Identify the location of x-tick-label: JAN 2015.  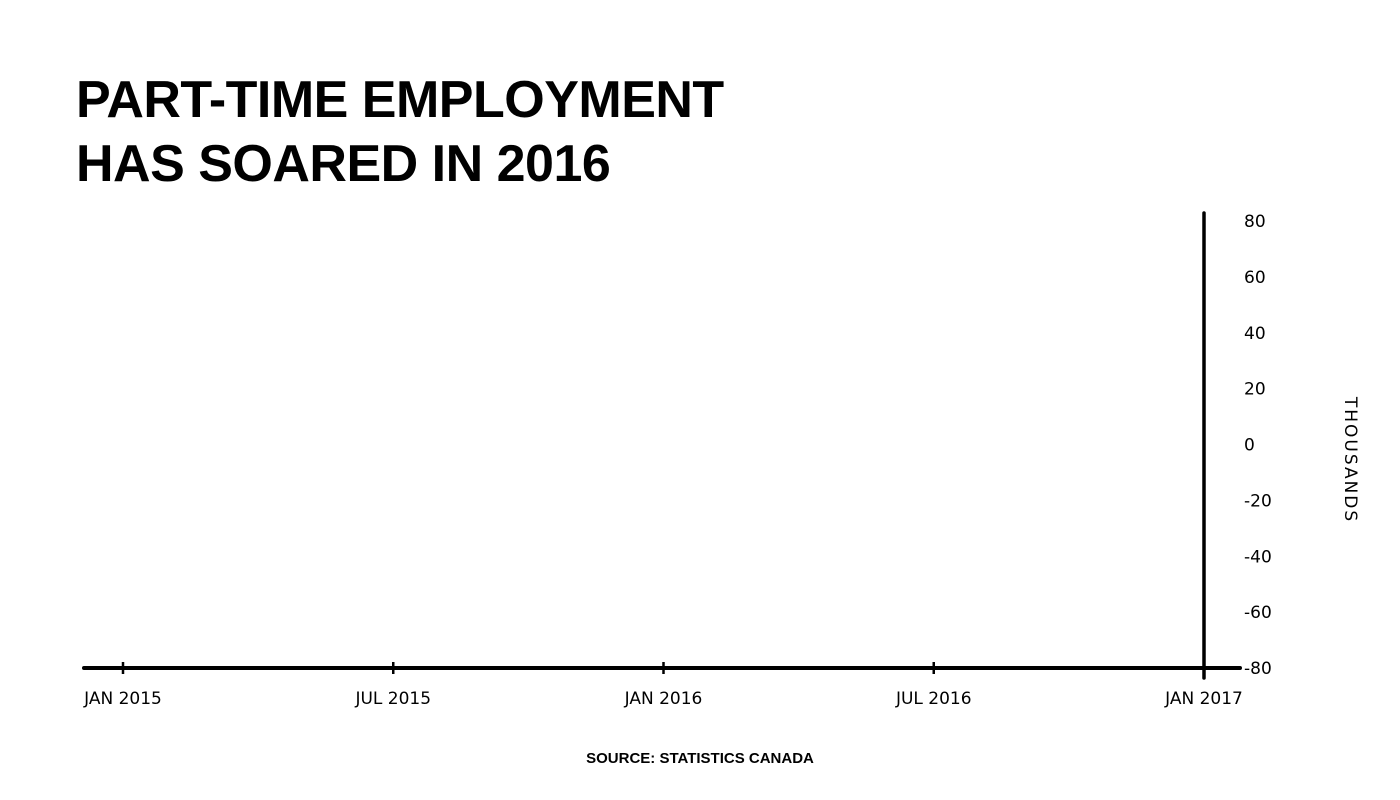
(122, 699).